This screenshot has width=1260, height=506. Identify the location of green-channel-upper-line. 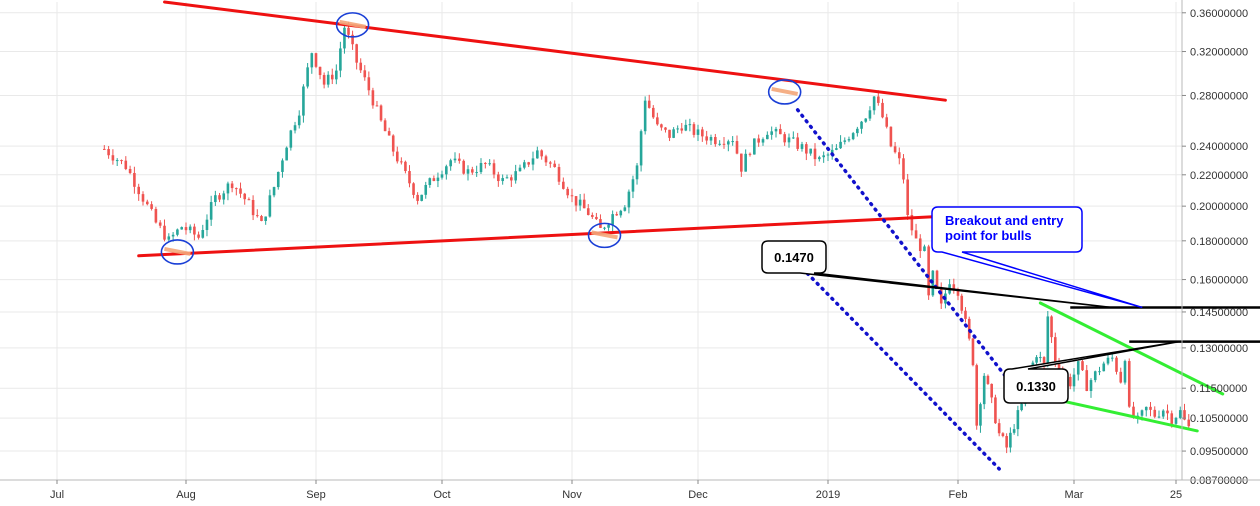
(1131, 348).